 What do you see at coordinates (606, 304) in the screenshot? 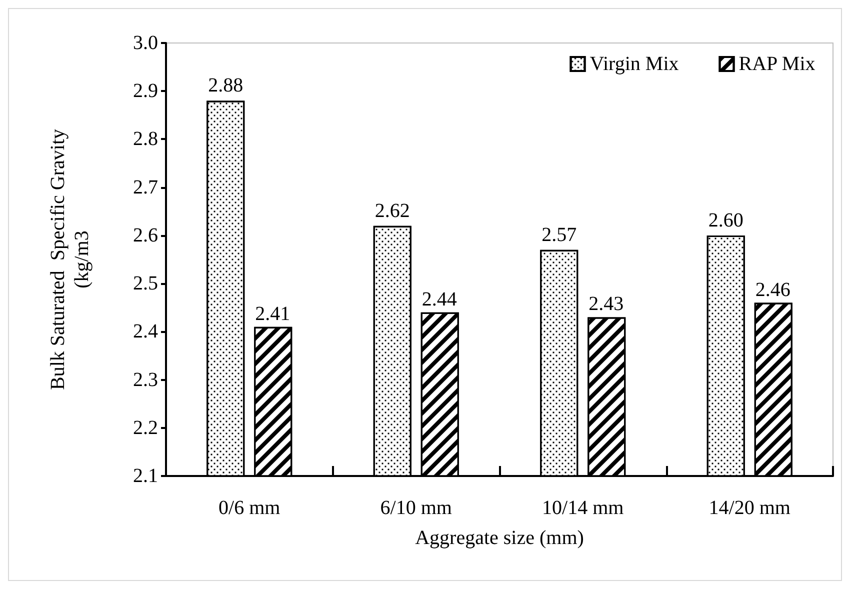
I see `text: 2.43` at bounding box center [606, 304].